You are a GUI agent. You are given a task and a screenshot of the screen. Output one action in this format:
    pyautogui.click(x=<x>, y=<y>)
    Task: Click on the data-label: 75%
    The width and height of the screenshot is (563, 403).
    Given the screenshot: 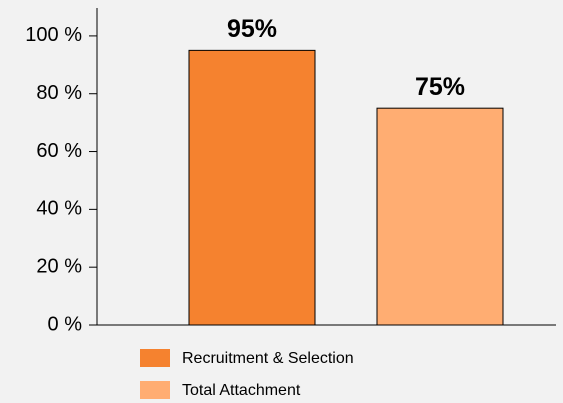 What is the action you would take?
    pyautogui.click(x=440, y=87)
    